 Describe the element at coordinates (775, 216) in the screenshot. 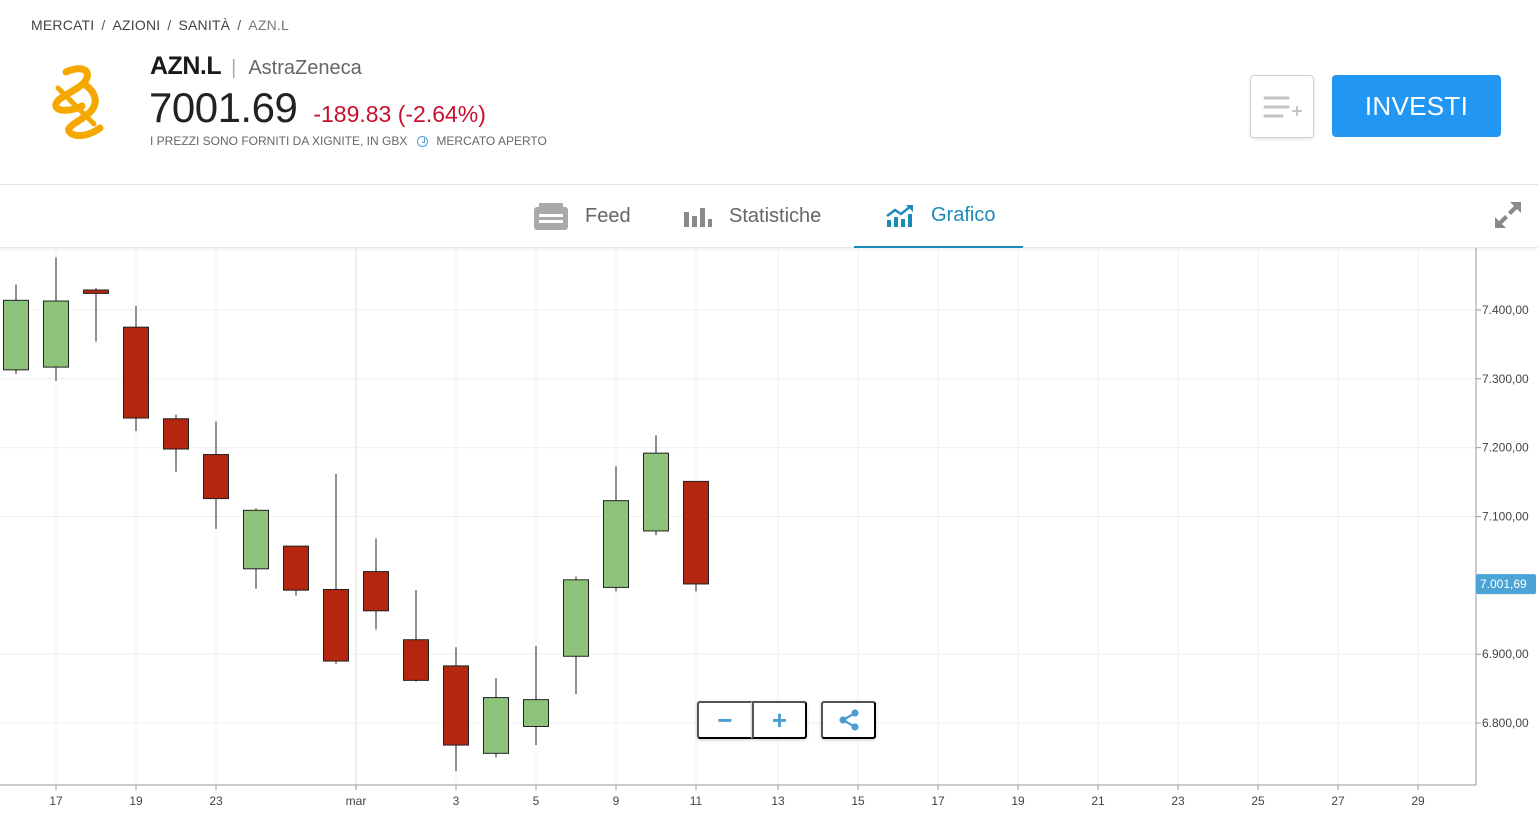

I see `tab-statistics-label: Statistiche` at that location.